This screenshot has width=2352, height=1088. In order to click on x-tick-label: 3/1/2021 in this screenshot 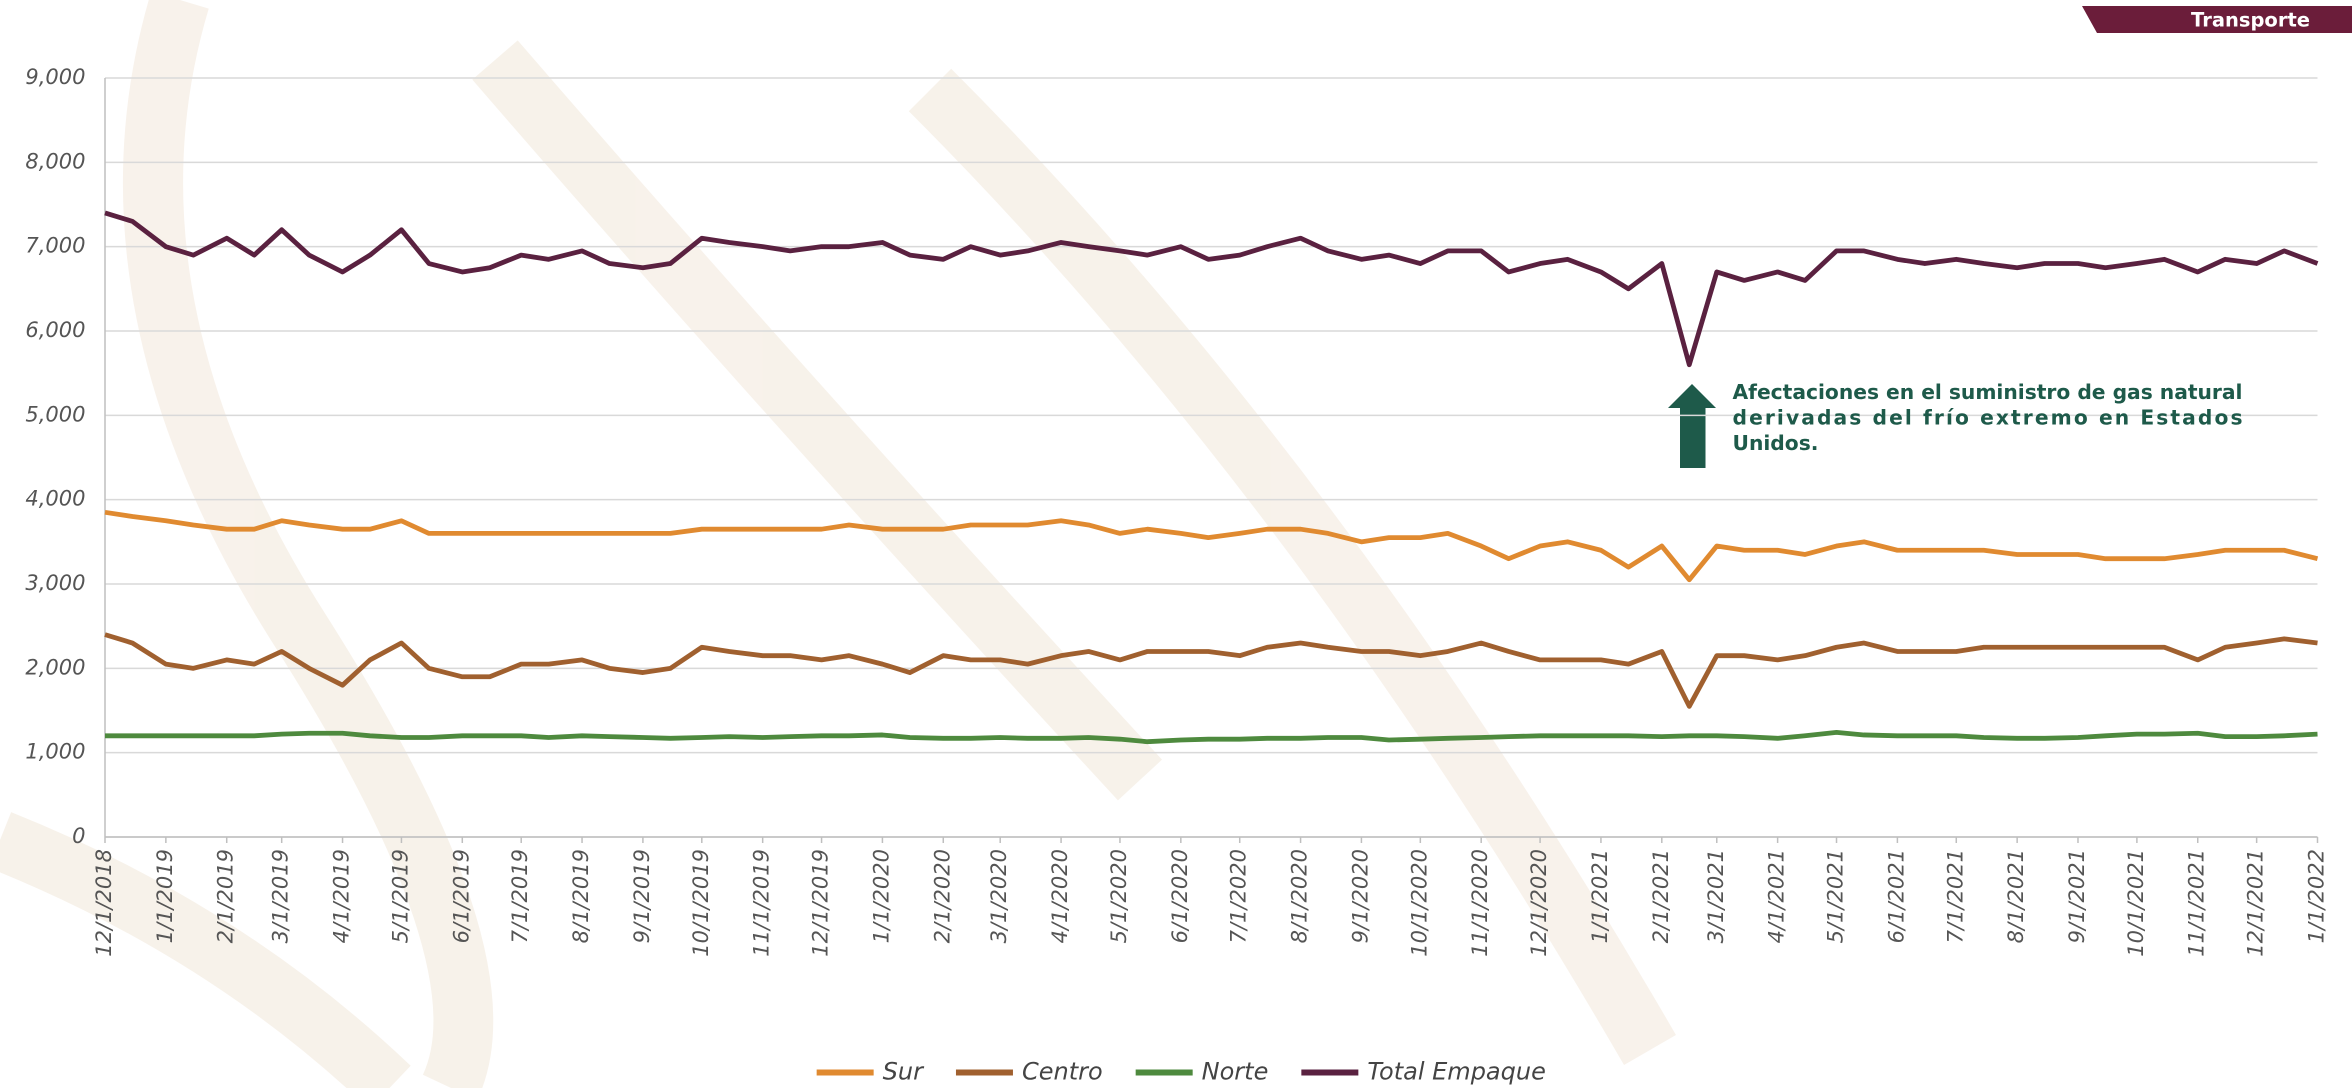, I will do `click(1716, 896)`.